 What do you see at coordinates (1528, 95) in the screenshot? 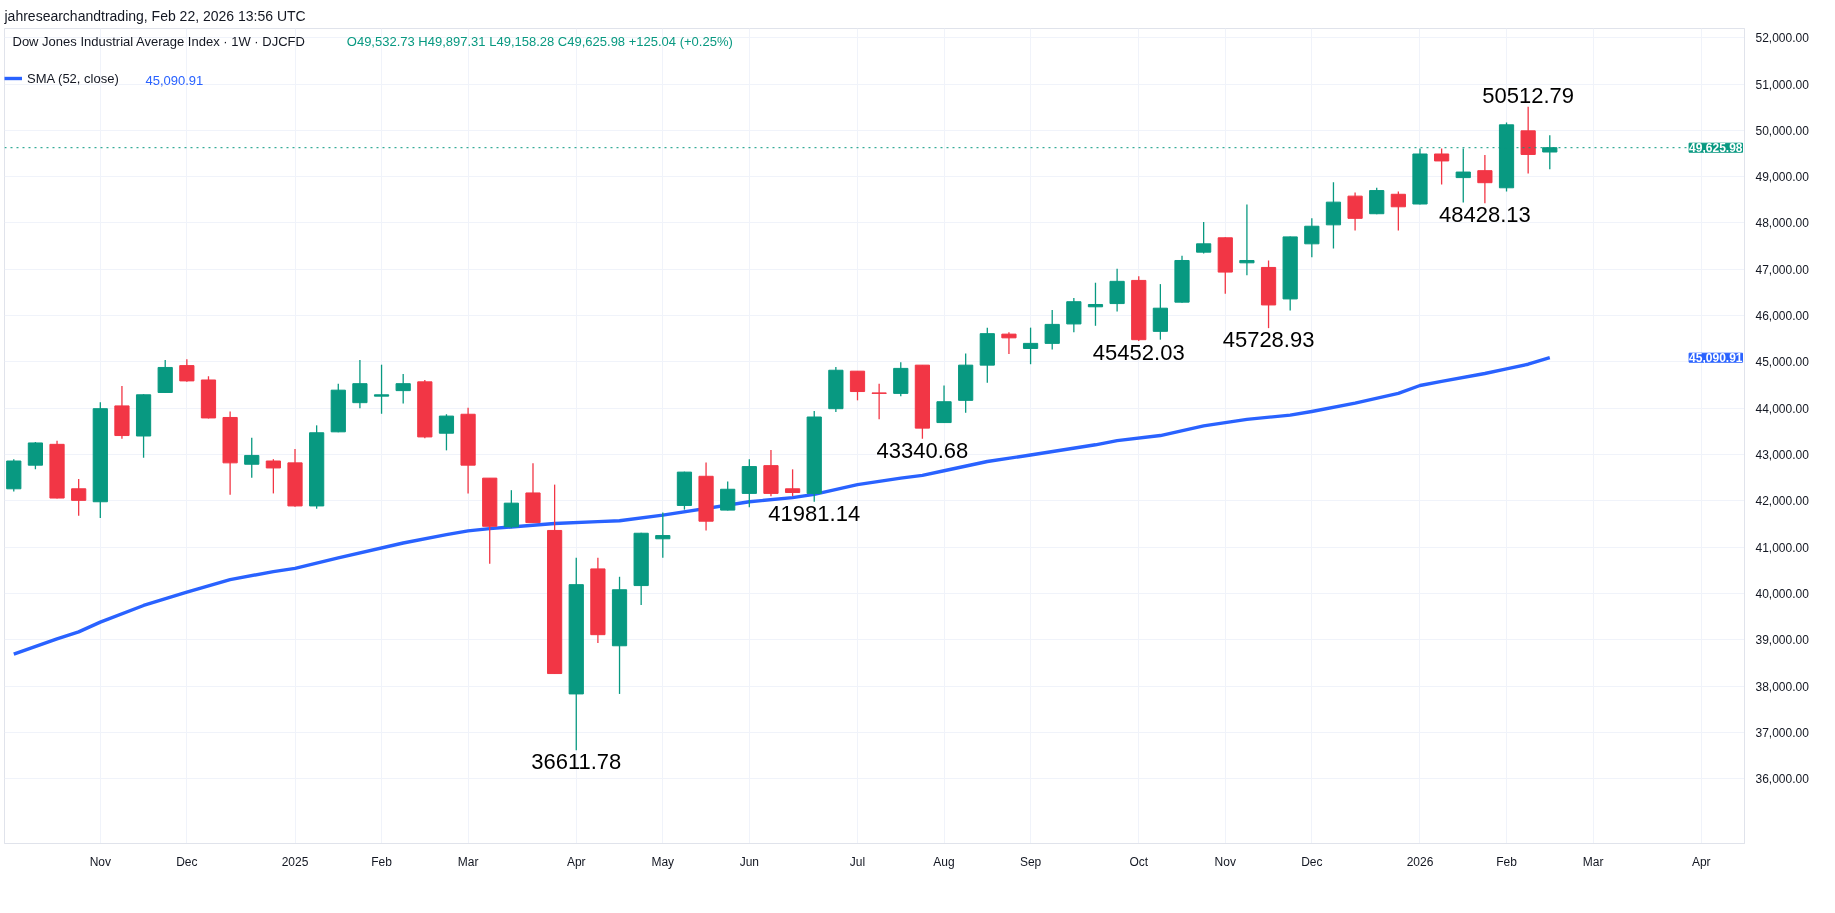
I see `annotation: 50512.79` at bounding box center [1528, 95].